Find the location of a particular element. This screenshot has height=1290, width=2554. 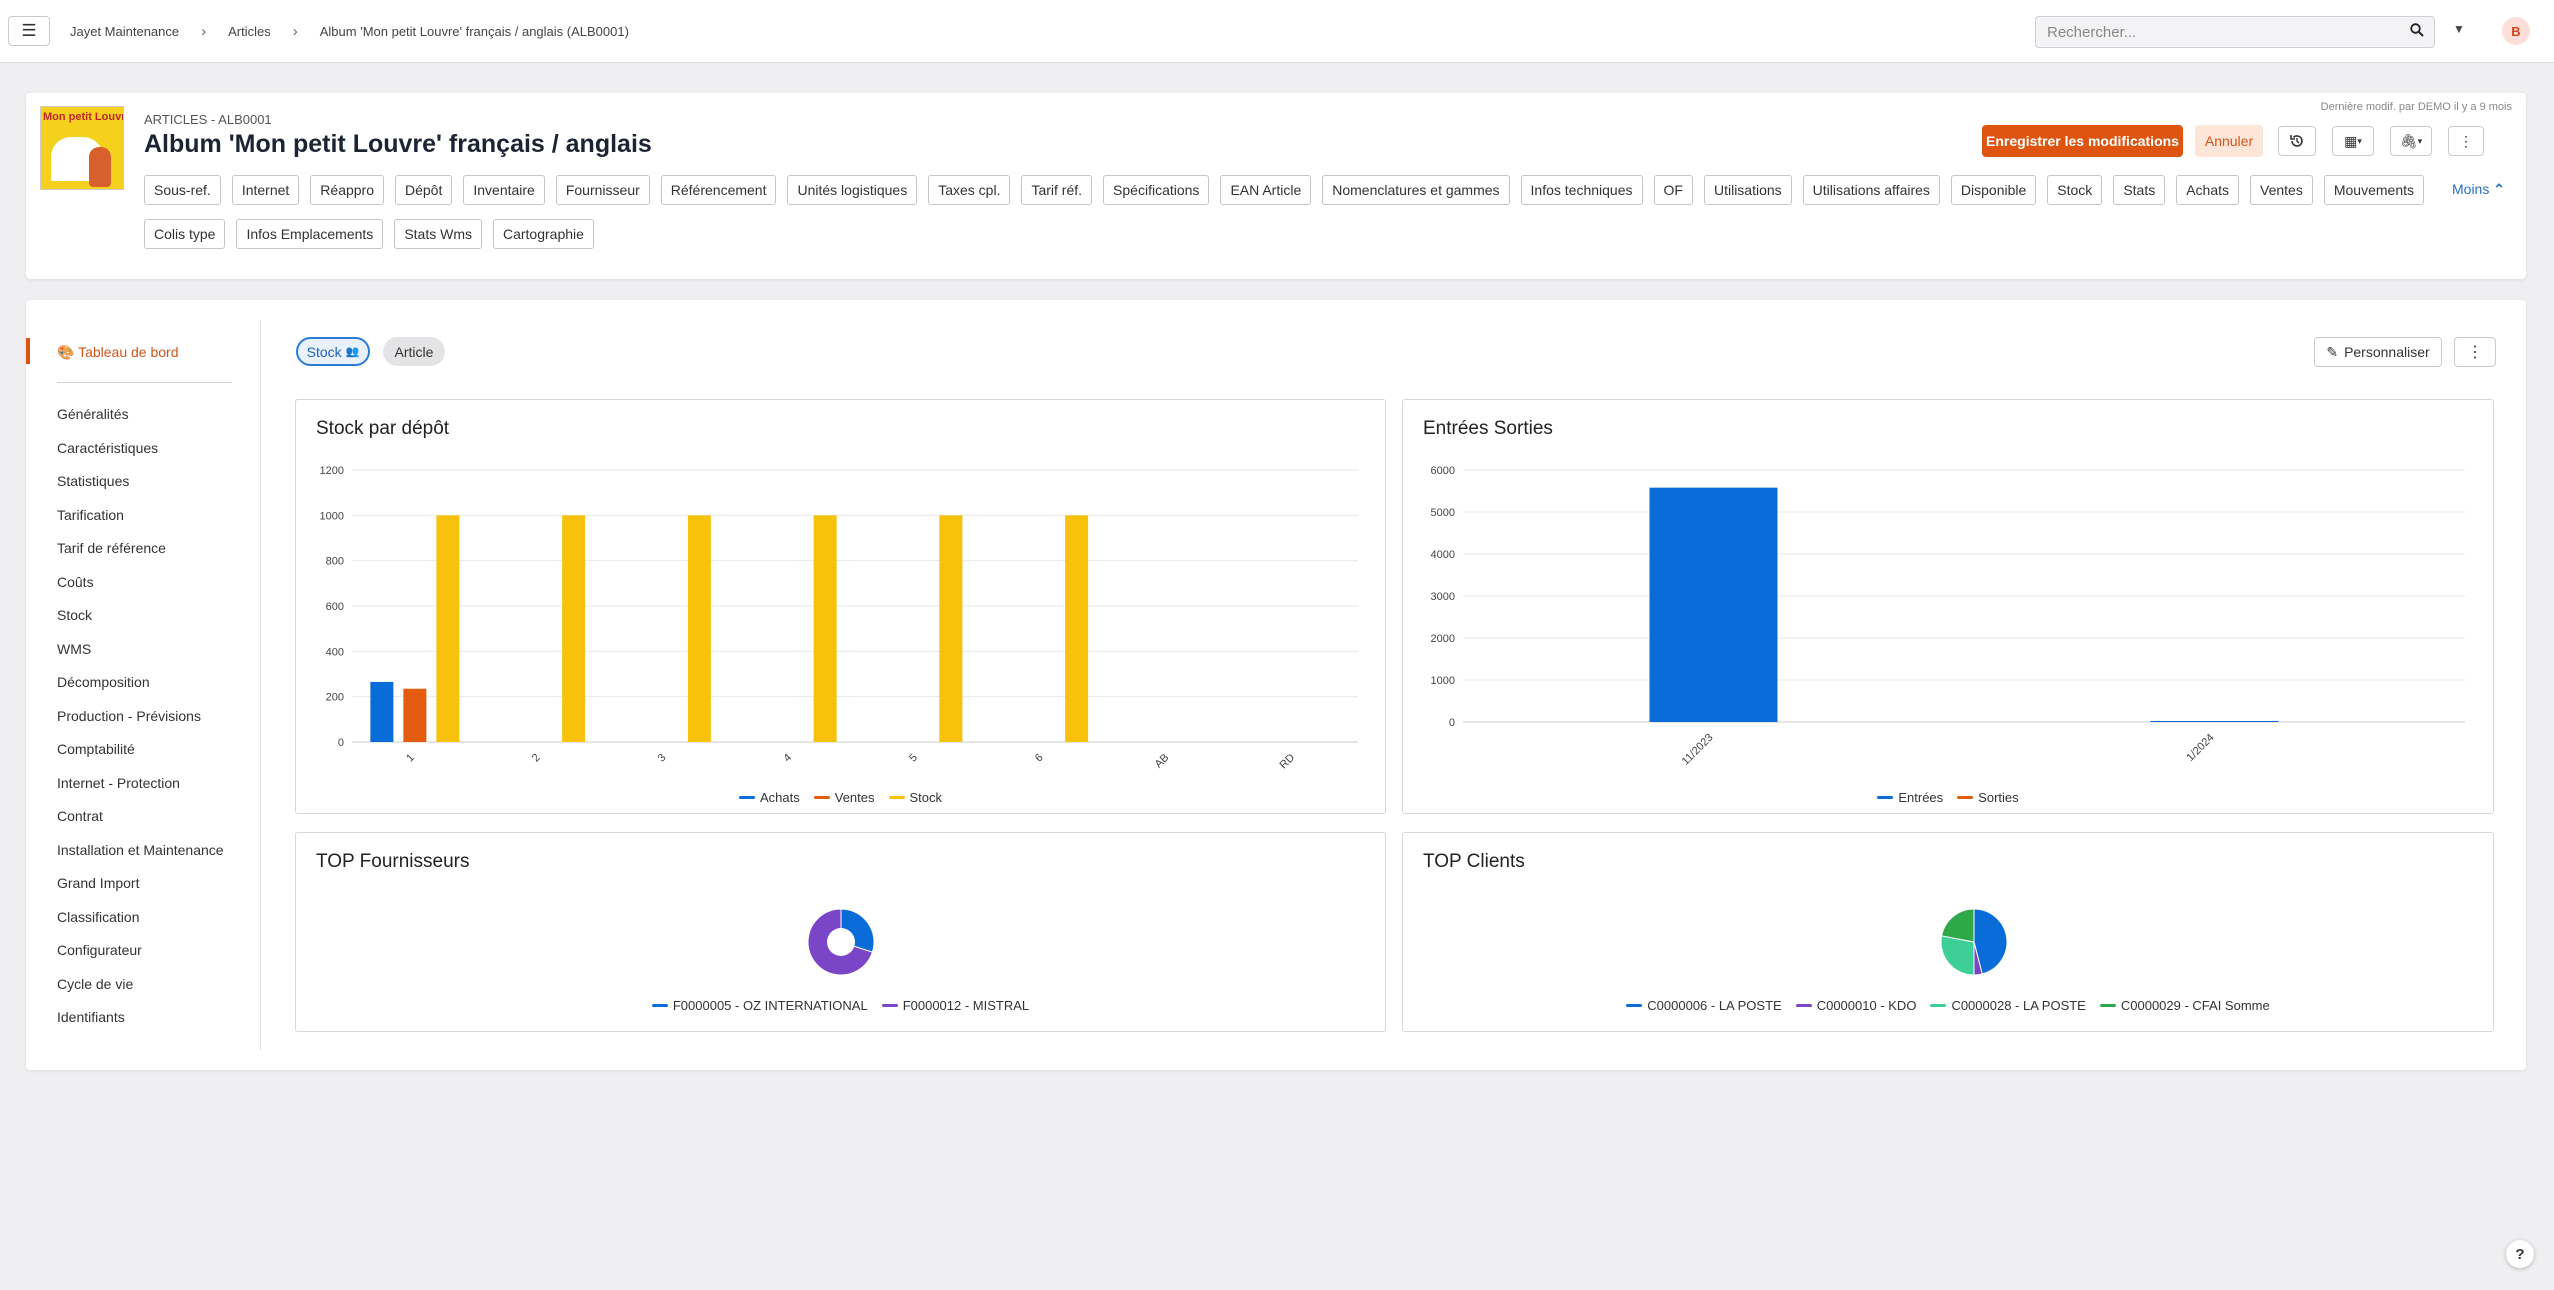

legend-item: C0000028 - LA POSTE is located at coordinates (2008, 1005).